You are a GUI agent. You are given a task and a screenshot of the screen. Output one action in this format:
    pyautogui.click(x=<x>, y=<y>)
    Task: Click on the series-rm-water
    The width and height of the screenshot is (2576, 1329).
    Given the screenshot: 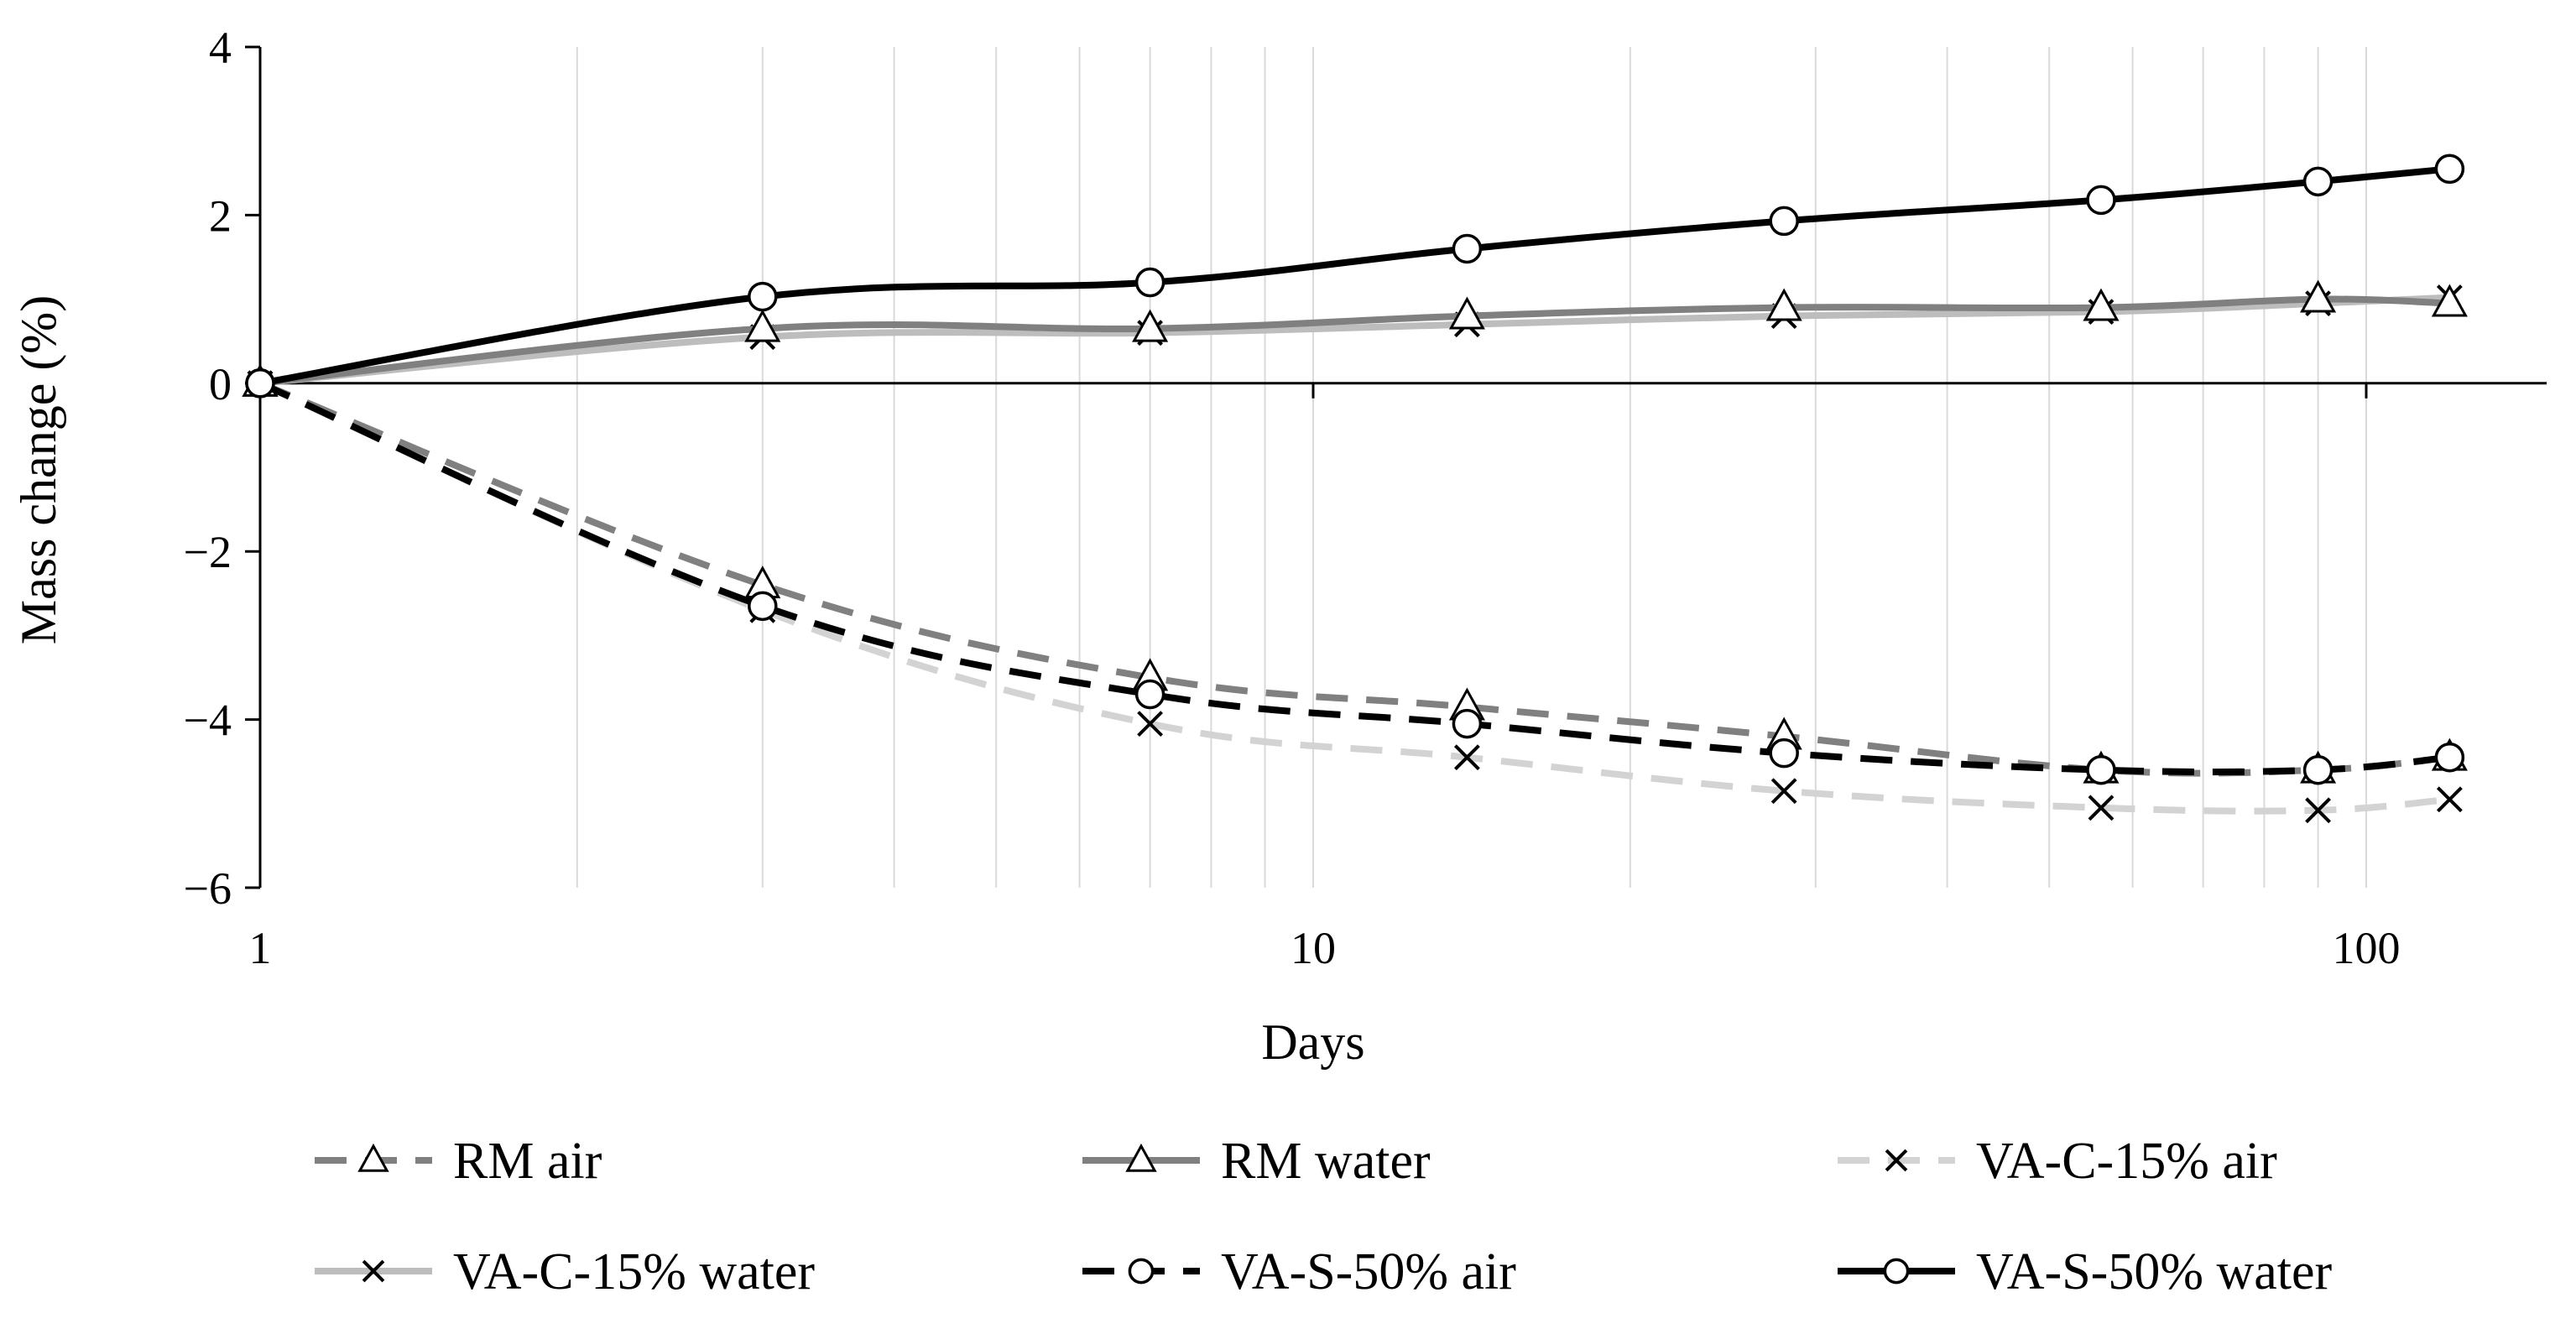 What is the action you would take?
    pyautogui.click(x=1355, y=338)
    